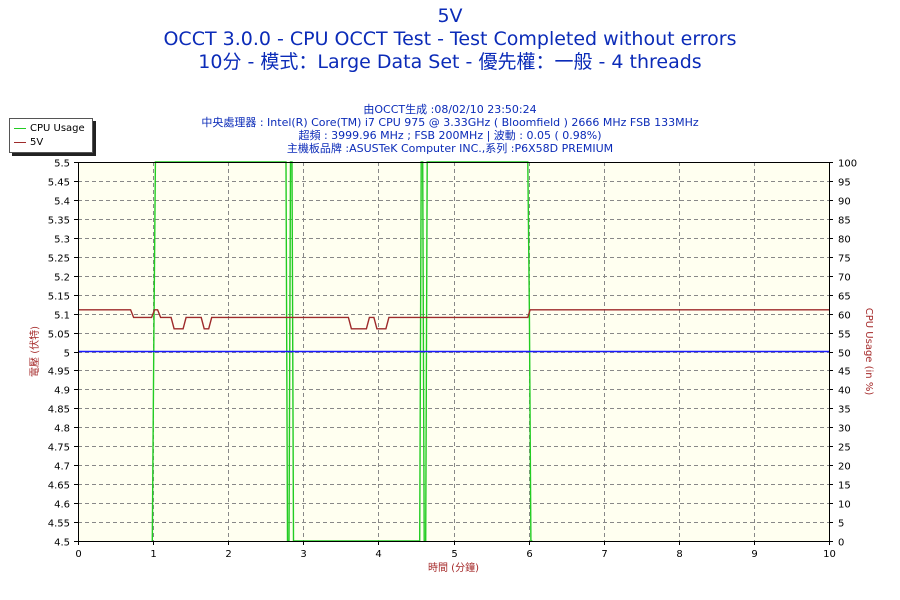 The width and height of the screenshot is (900, 600). What do you see at coordinates (844, 240) in the screenshot?
I see `y-right-tick-label: 80` at bounding box center [844, 240].